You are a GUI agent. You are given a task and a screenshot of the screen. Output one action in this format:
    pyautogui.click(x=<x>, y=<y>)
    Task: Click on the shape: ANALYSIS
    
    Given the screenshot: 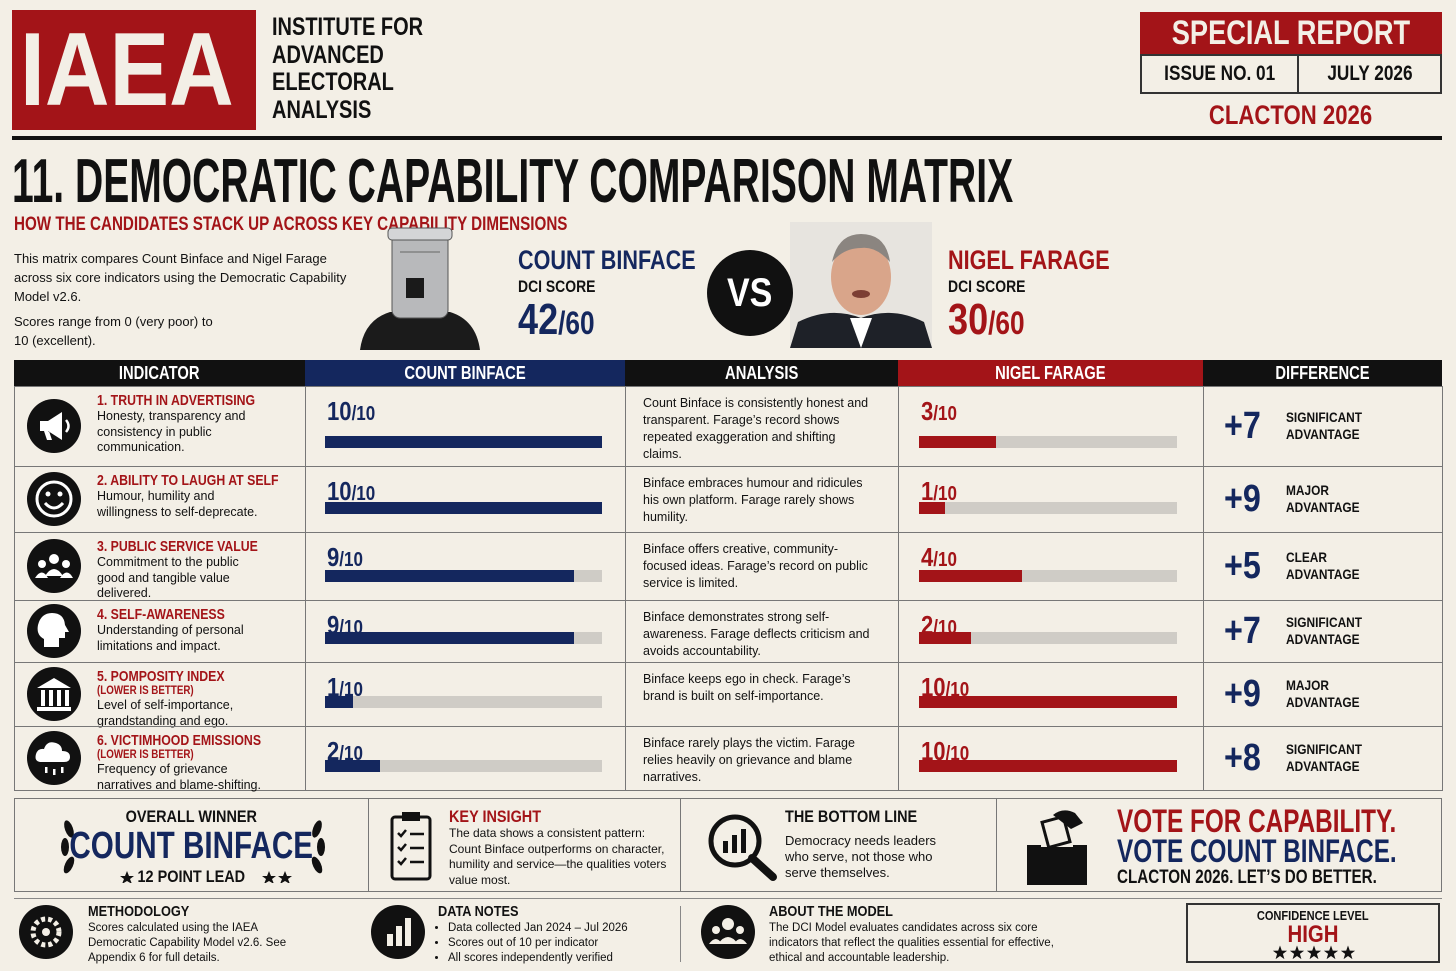 What is the action you would take?
    pyautogui.click(x=366, y=110)
    